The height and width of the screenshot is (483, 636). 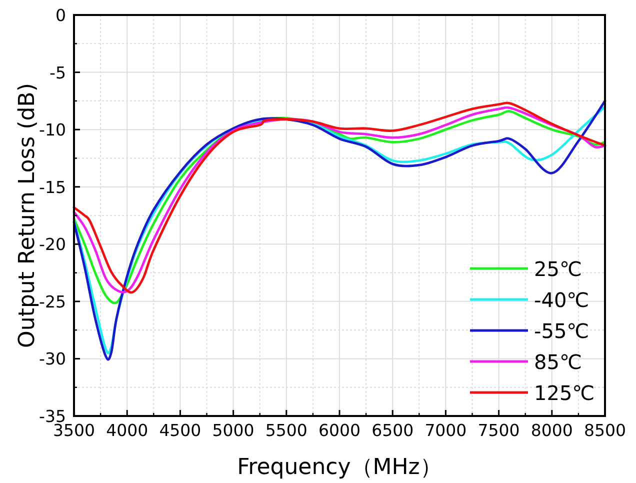 What do you see at coordinates (551, 430) in the screenshot?
I see `x-tick-label: 8000` at bounding box center [551, 430].